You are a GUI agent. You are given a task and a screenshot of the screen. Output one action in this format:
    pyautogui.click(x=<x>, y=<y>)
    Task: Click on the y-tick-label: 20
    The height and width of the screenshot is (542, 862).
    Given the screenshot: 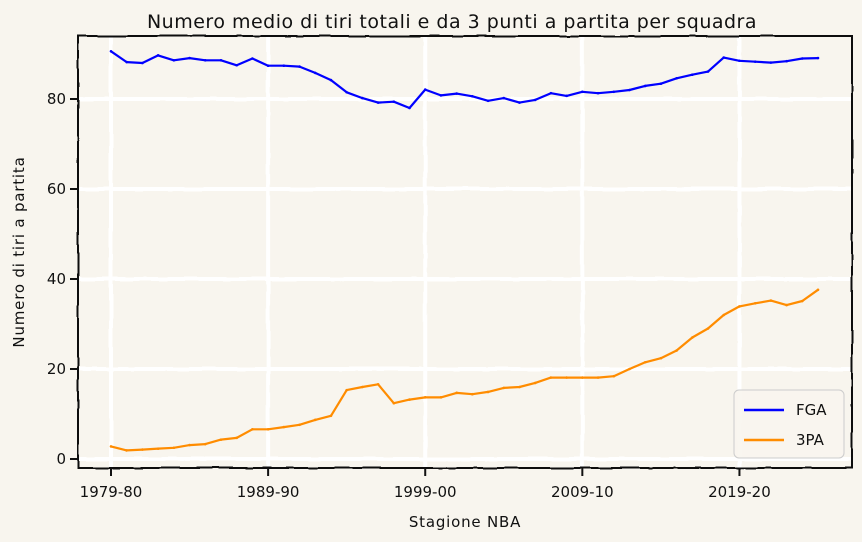 What is the action you would take?
    pyautogui.click(x=56, y=369)
    